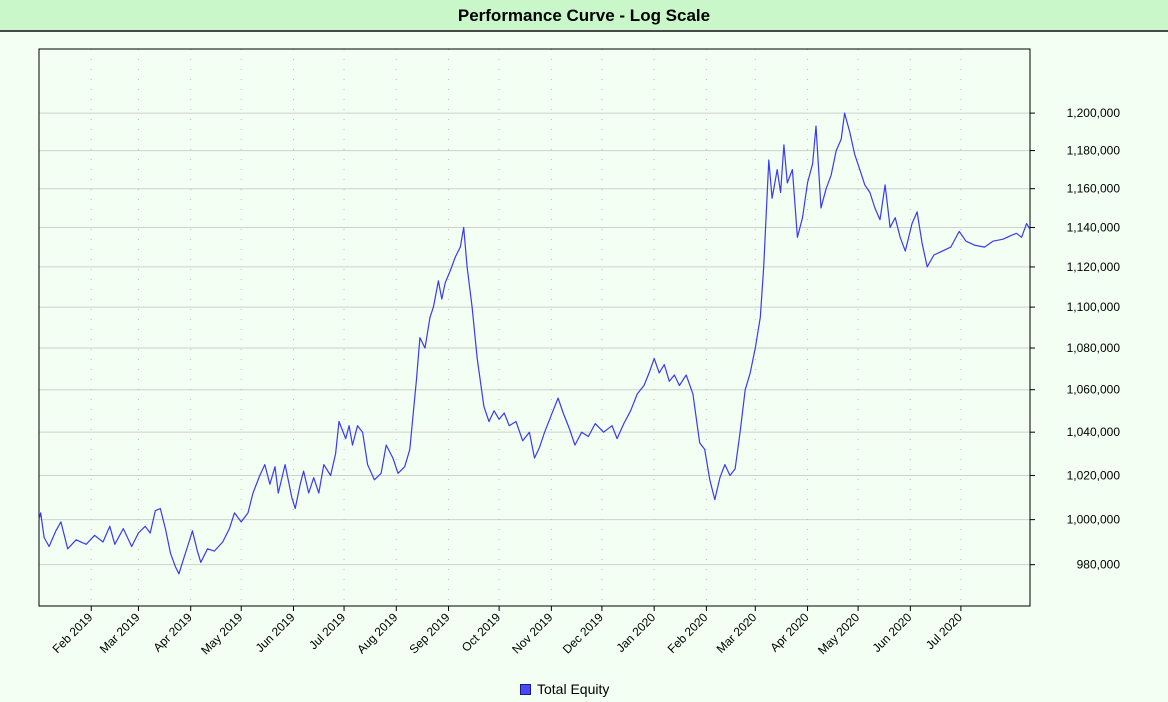  I want to click on x-tick-label: May 2019, so click(221, 633).